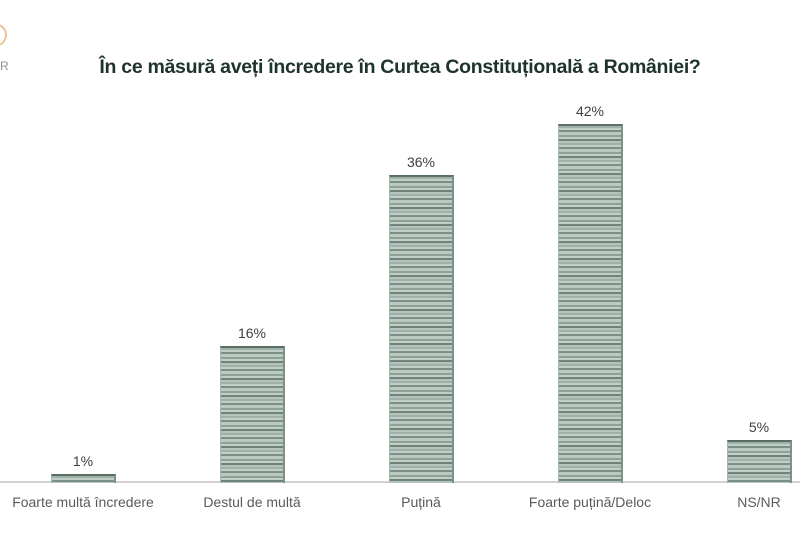 The image size is (800, 534). I want to click on x-tick-label: NS/NR, so click(759, 502).